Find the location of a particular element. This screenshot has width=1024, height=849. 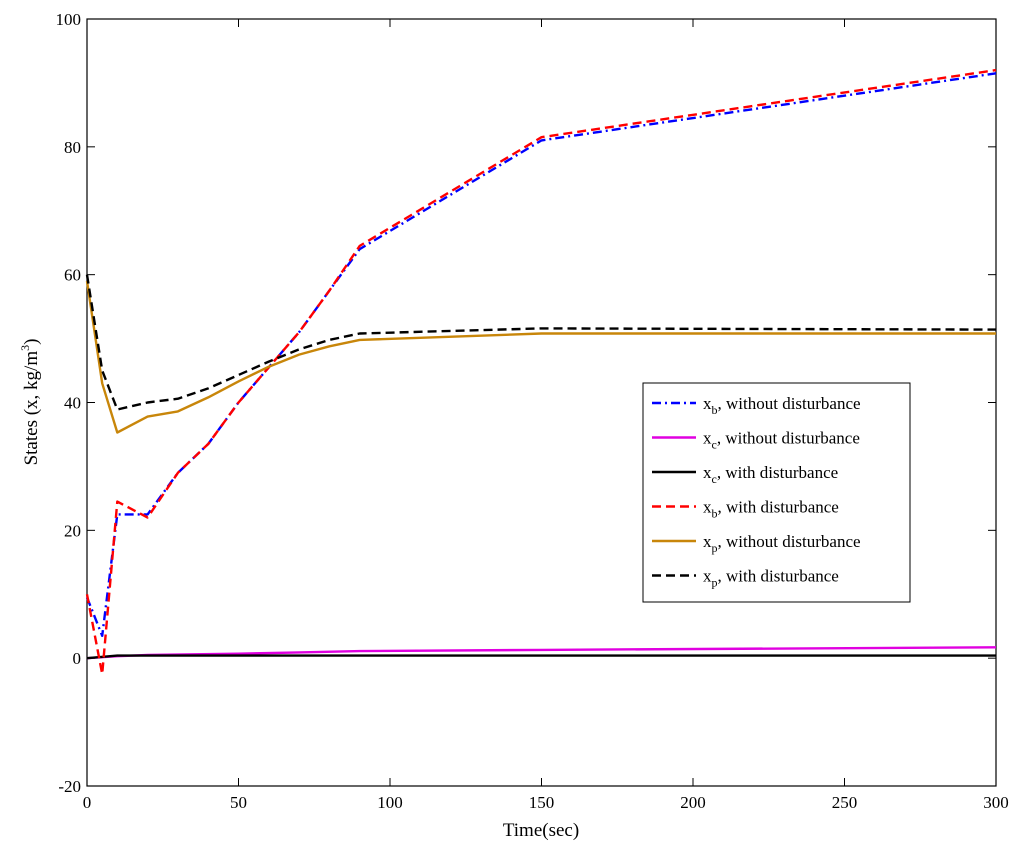

y-axis-label: States (x, kg/m3) is located at coordinates (30, 402).